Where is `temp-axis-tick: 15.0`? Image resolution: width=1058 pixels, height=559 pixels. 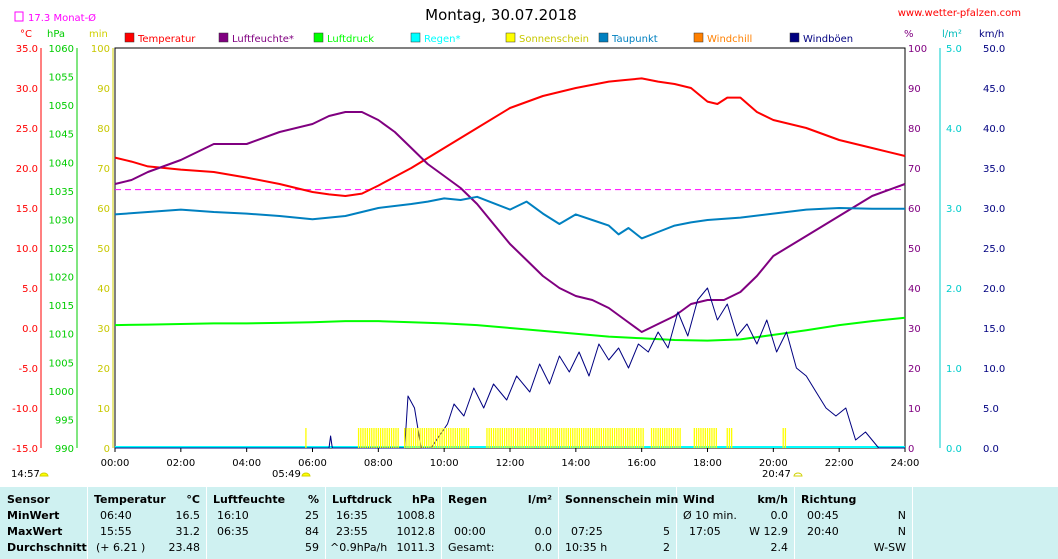 temp-axis-tick: 15.0 is located at coordinates (27, 209).